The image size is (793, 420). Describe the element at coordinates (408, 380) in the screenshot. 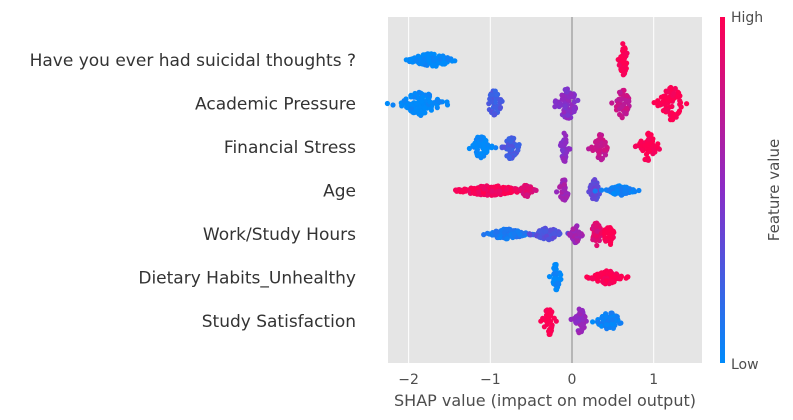

I see `x-tick-label: −2` at that location.